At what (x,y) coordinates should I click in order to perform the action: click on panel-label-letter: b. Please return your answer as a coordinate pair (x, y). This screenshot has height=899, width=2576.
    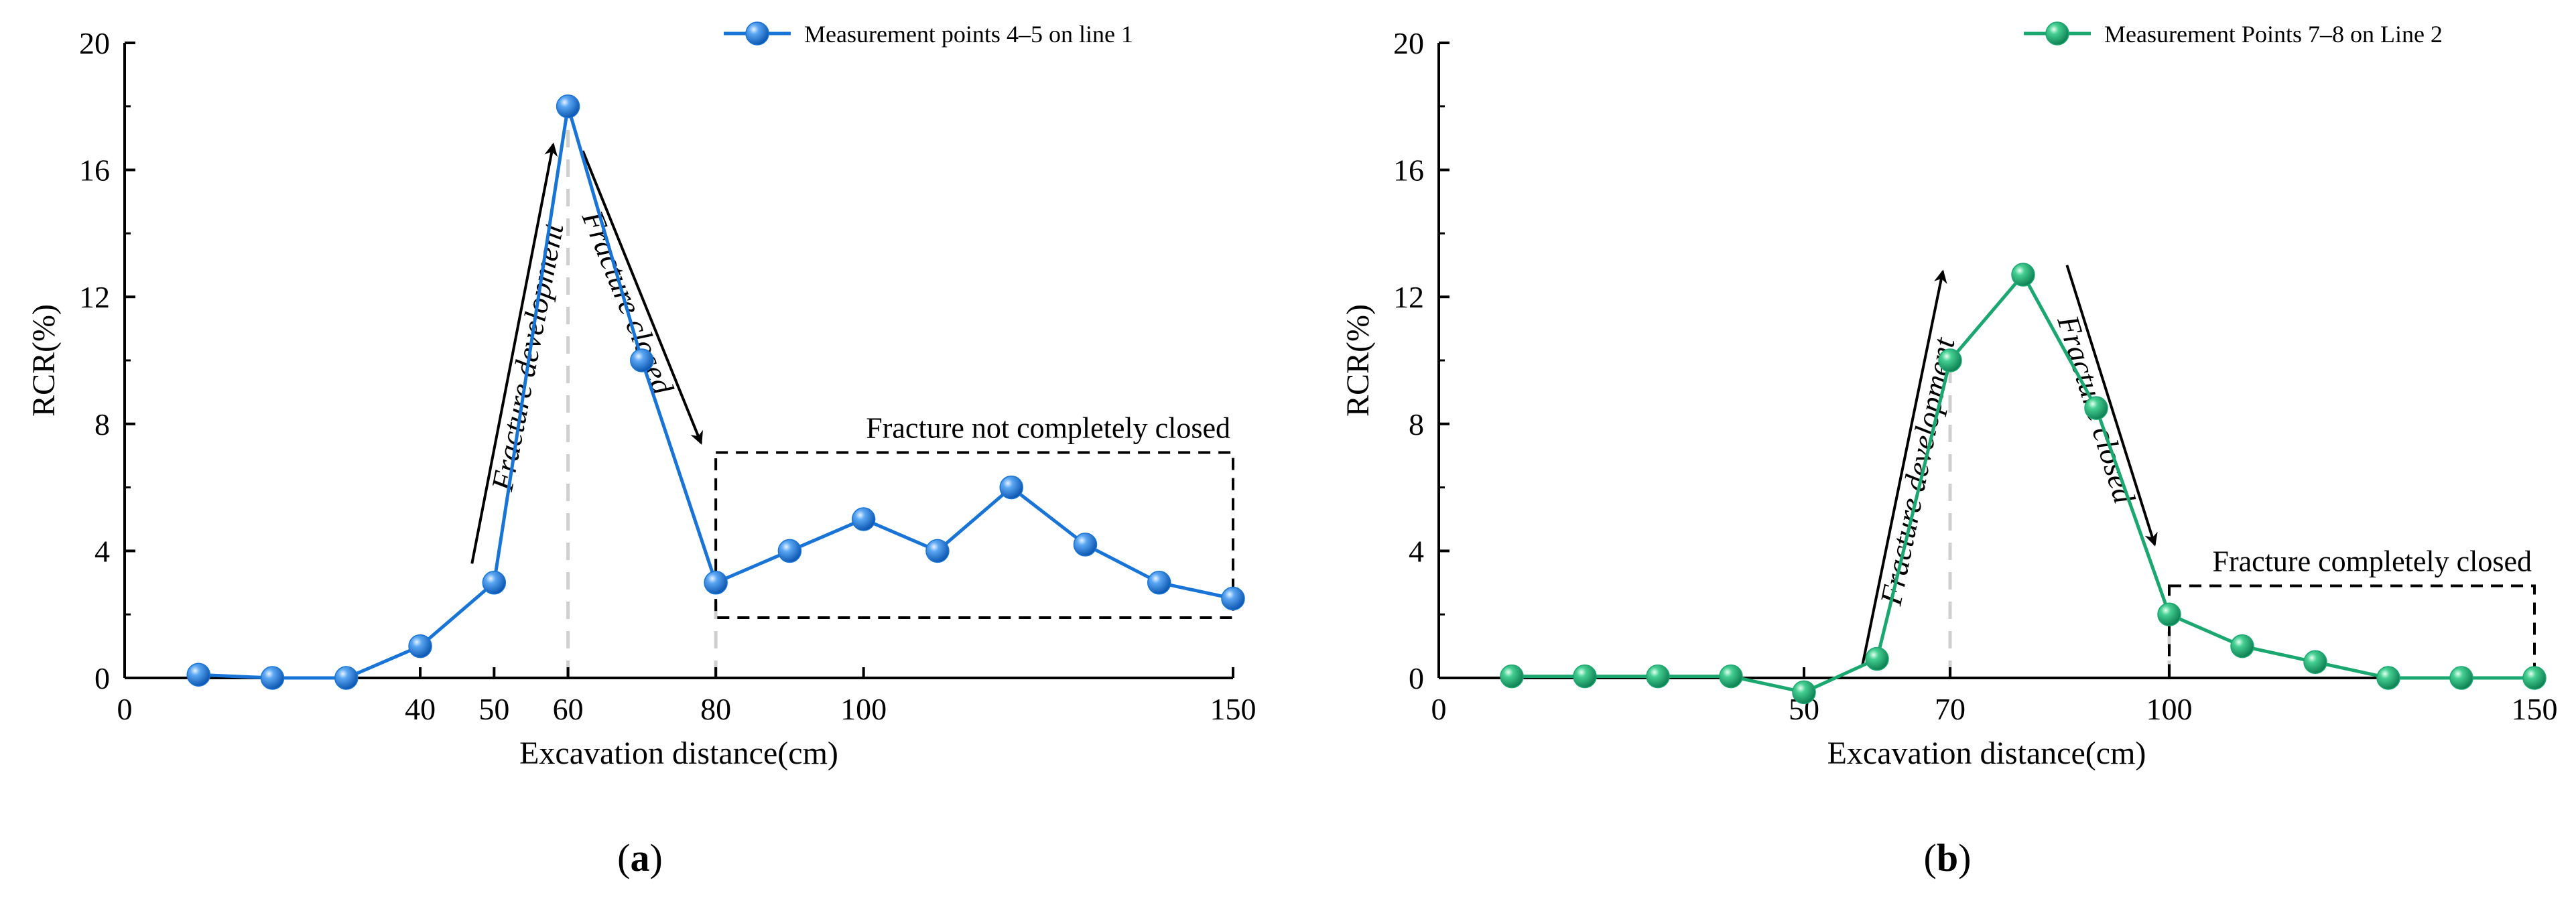
    Looking at the image, I should click on (1947, 858).